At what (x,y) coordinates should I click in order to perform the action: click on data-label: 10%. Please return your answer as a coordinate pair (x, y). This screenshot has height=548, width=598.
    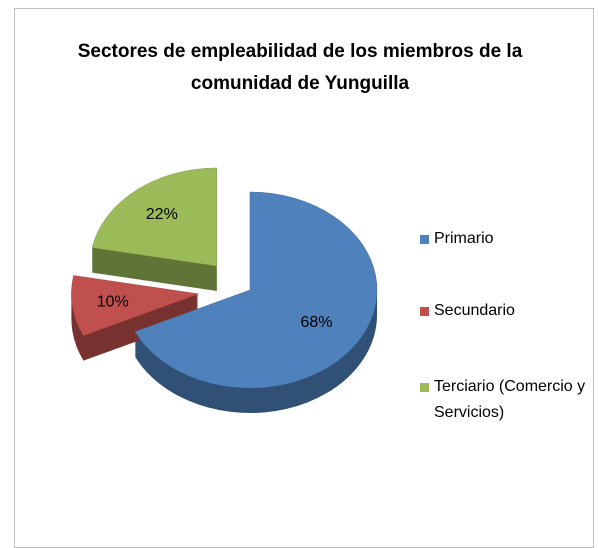
    Looking at the image, I should click on (113, 301).